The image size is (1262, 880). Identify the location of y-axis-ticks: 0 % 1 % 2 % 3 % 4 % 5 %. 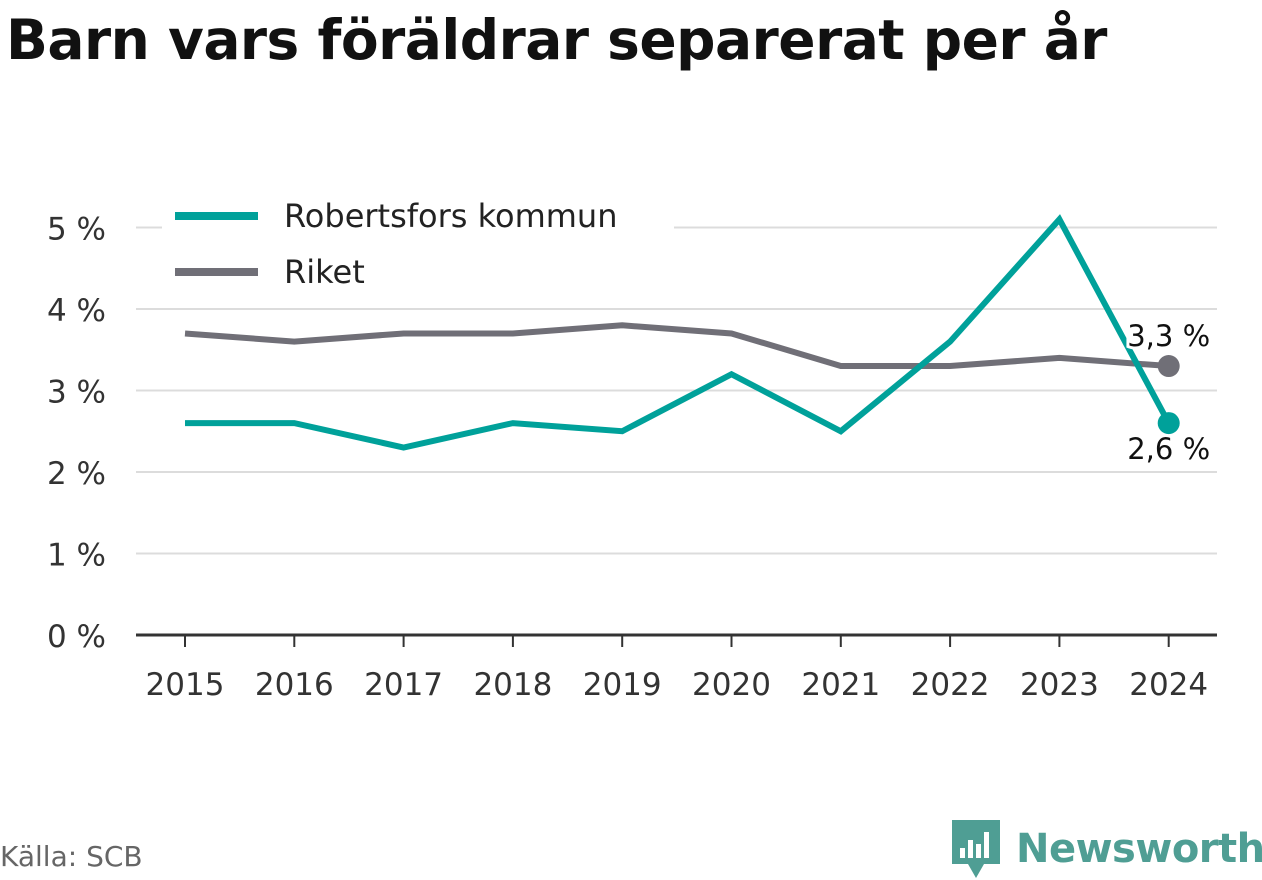
(76, 434).